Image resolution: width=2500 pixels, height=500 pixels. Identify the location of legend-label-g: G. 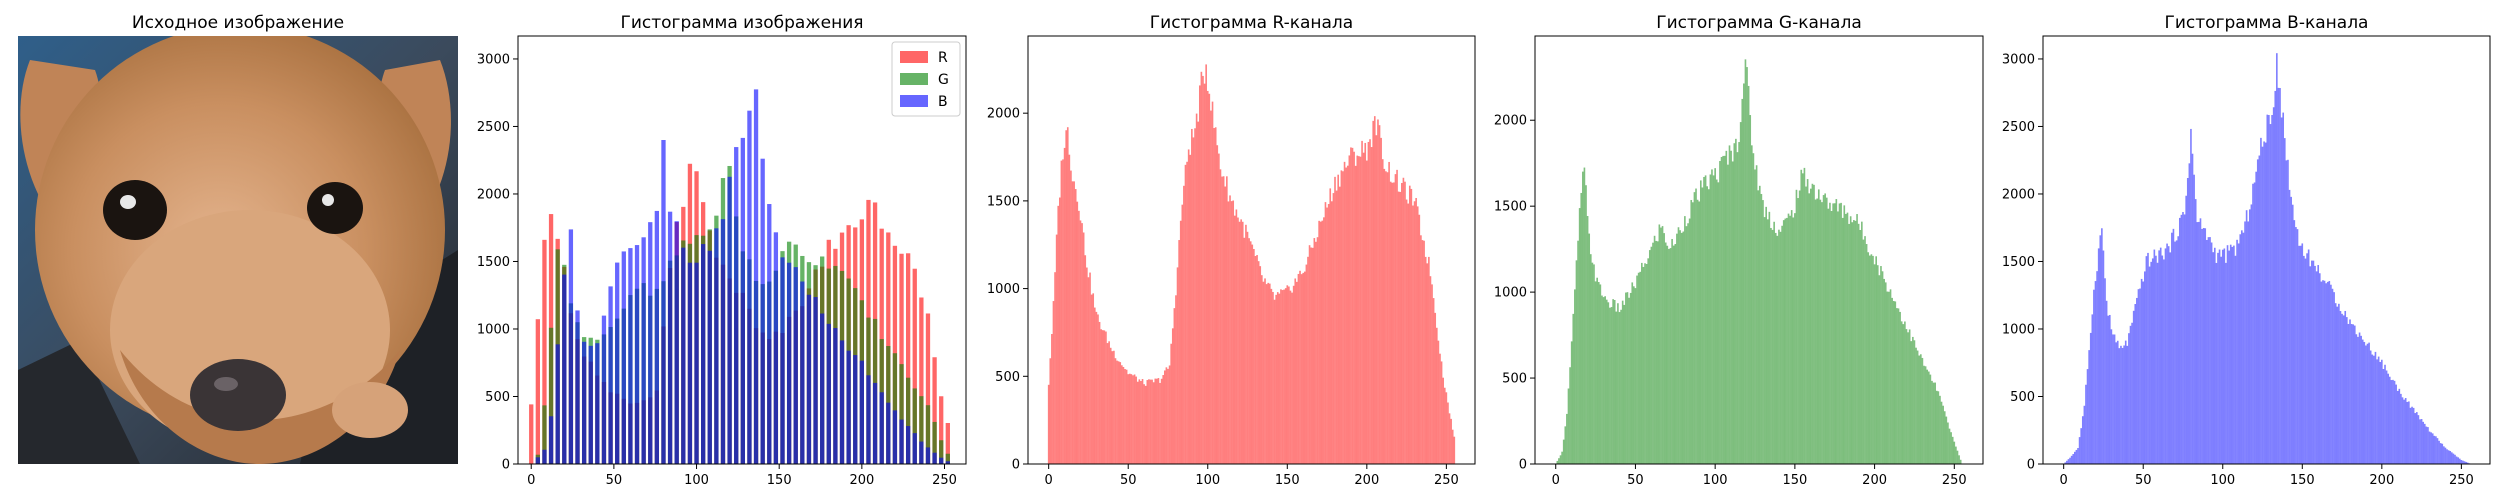
(943, 80).